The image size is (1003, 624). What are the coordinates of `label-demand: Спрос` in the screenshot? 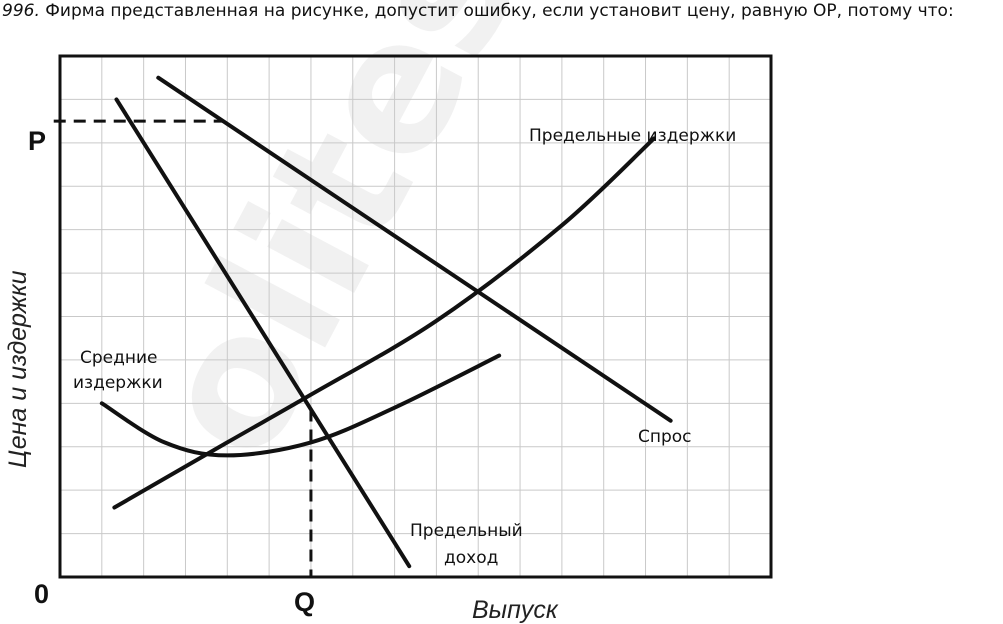 It's located at (665, 437).